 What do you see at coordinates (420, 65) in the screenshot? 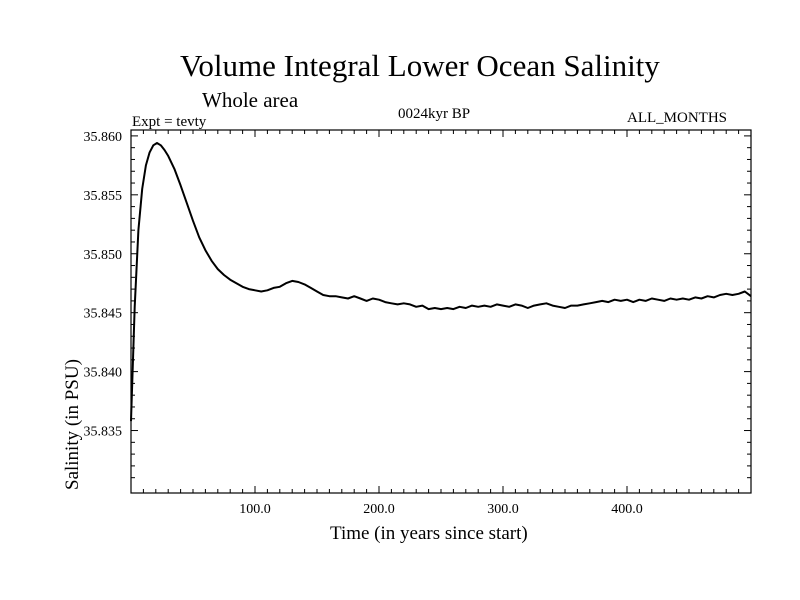
I see `chart-title: Volume Integral Lower Ocean Salinity` at bounding box center [420, 65].